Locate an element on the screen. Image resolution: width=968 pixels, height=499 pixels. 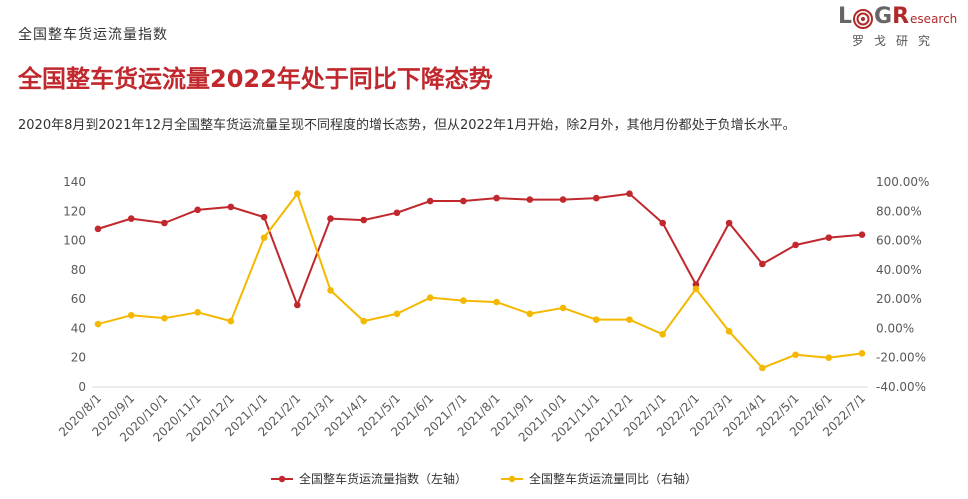
legend-item-yoy: 全国整车货运流量同比（右轴） is located at coordinates (599, 478).